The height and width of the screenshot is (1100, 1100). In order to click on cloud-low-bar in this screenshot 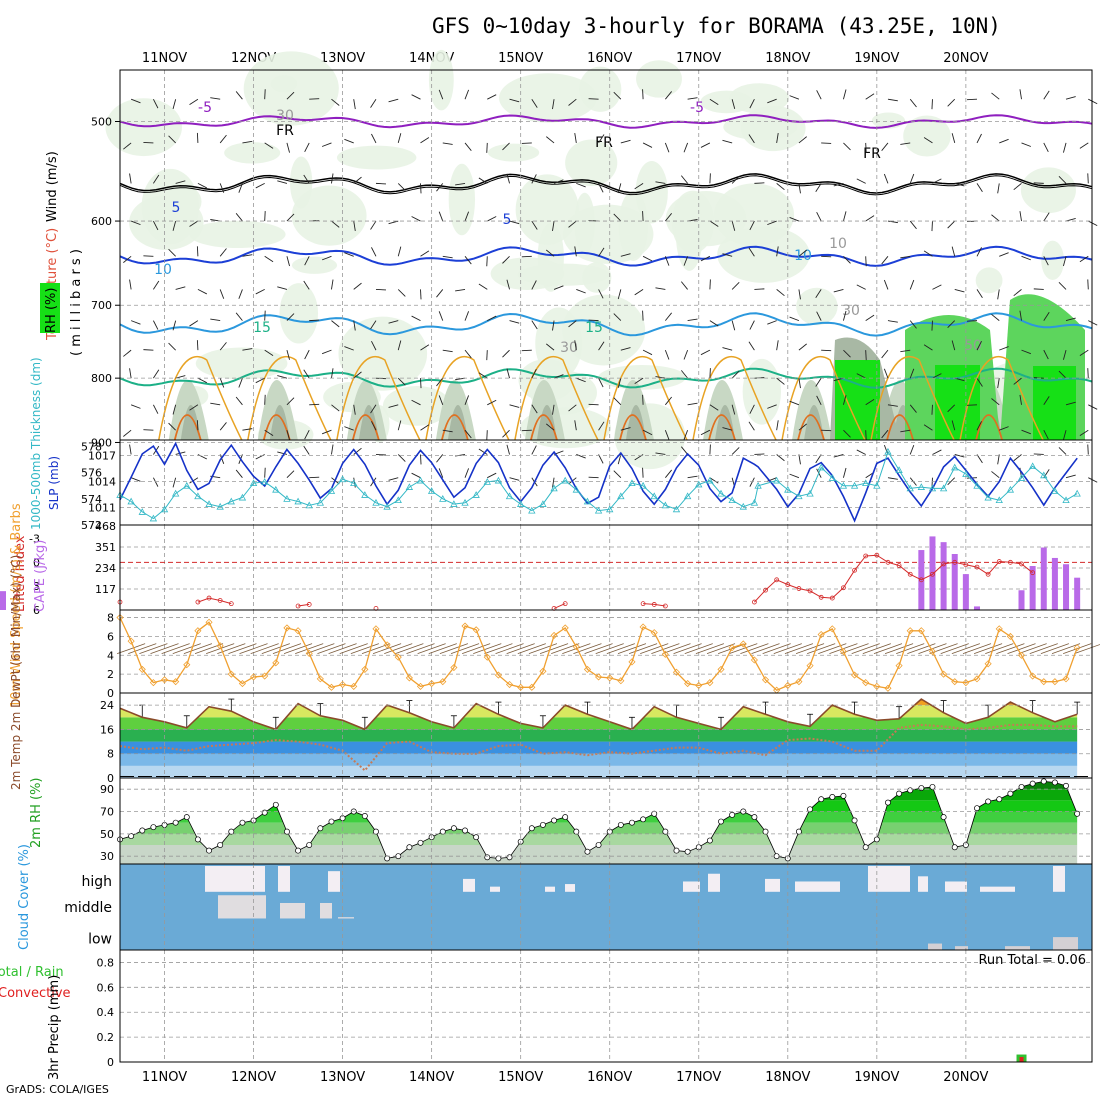, I will do `click(935, 946)`.